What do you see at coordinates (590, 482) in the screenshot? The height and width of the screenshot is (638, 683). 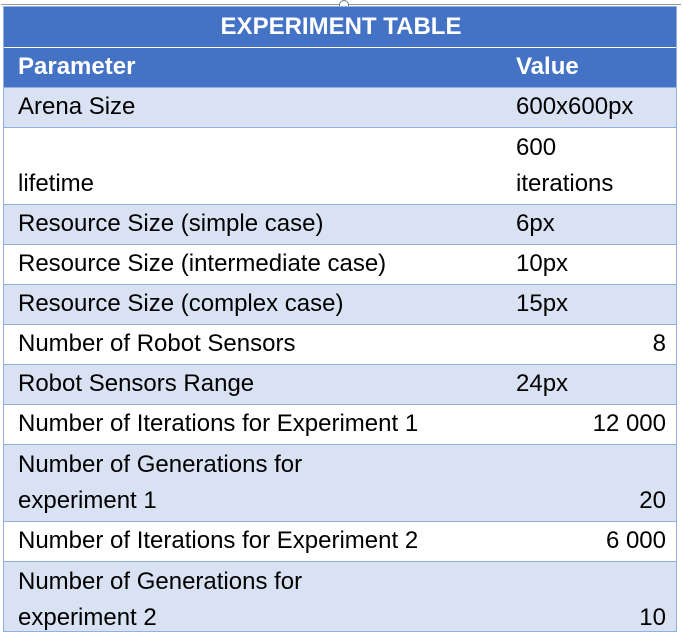 I see `value-cell: 20` at bounding box center [590, 482].